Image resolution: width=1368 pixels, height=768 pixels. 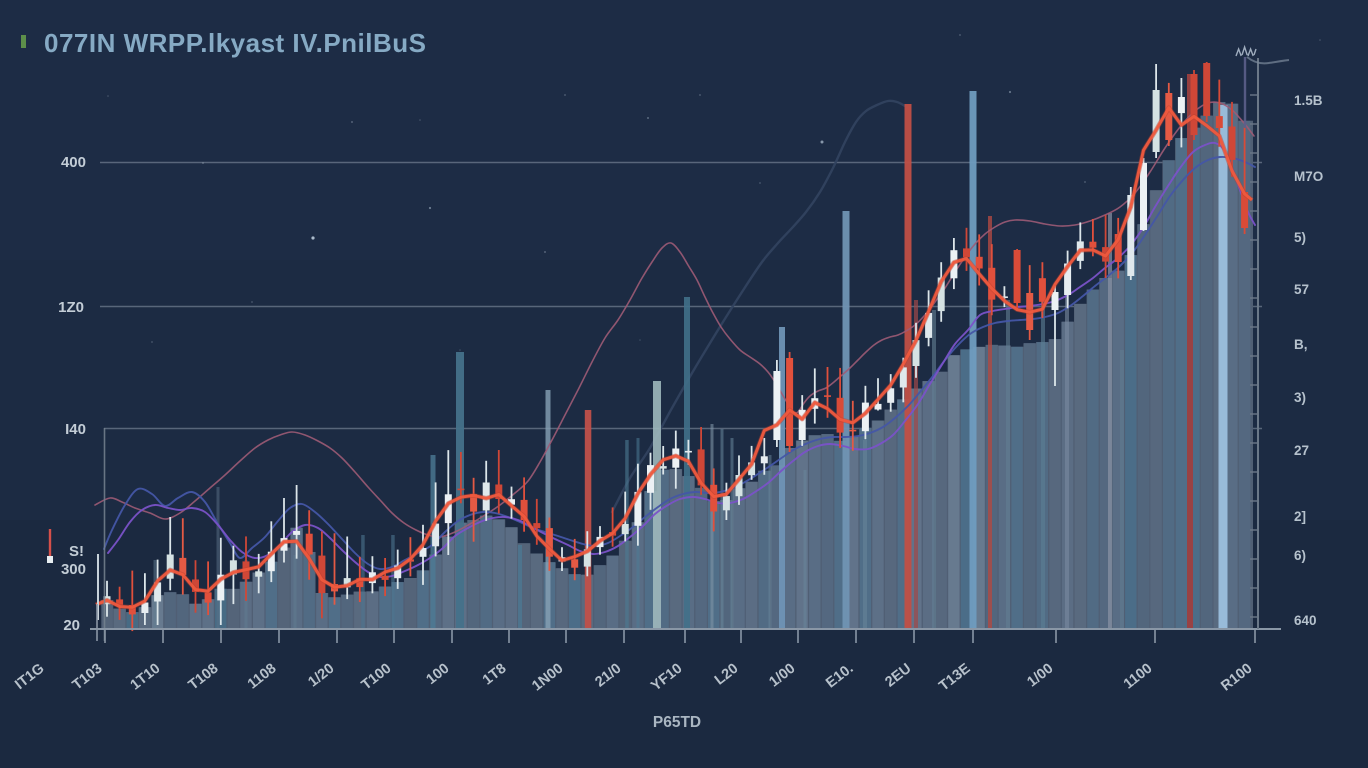 What do you see at coordinates (677, 722) in the screenshot?
I see `svg-text: P65TD` at bounding box center [677, 722].